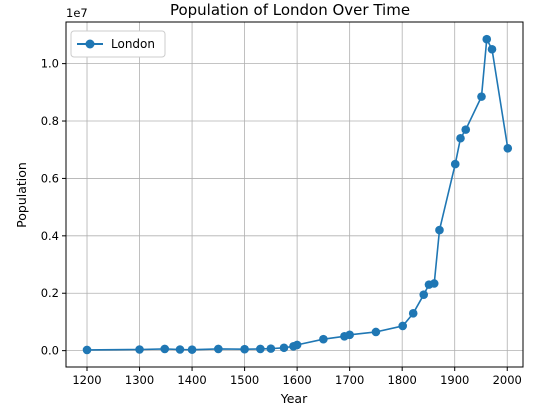  Describe the element at coordinates (294, 398) in the screenshot. I see `x-axis-label: Year` at that location.